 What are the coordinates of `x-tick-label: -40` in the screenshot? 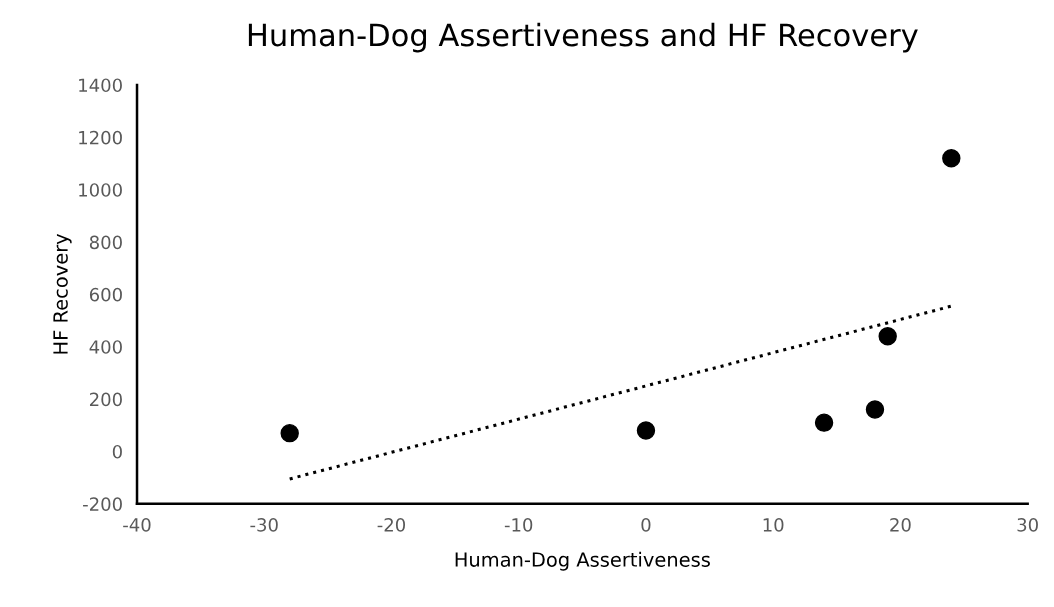 It's located at (137, 525).